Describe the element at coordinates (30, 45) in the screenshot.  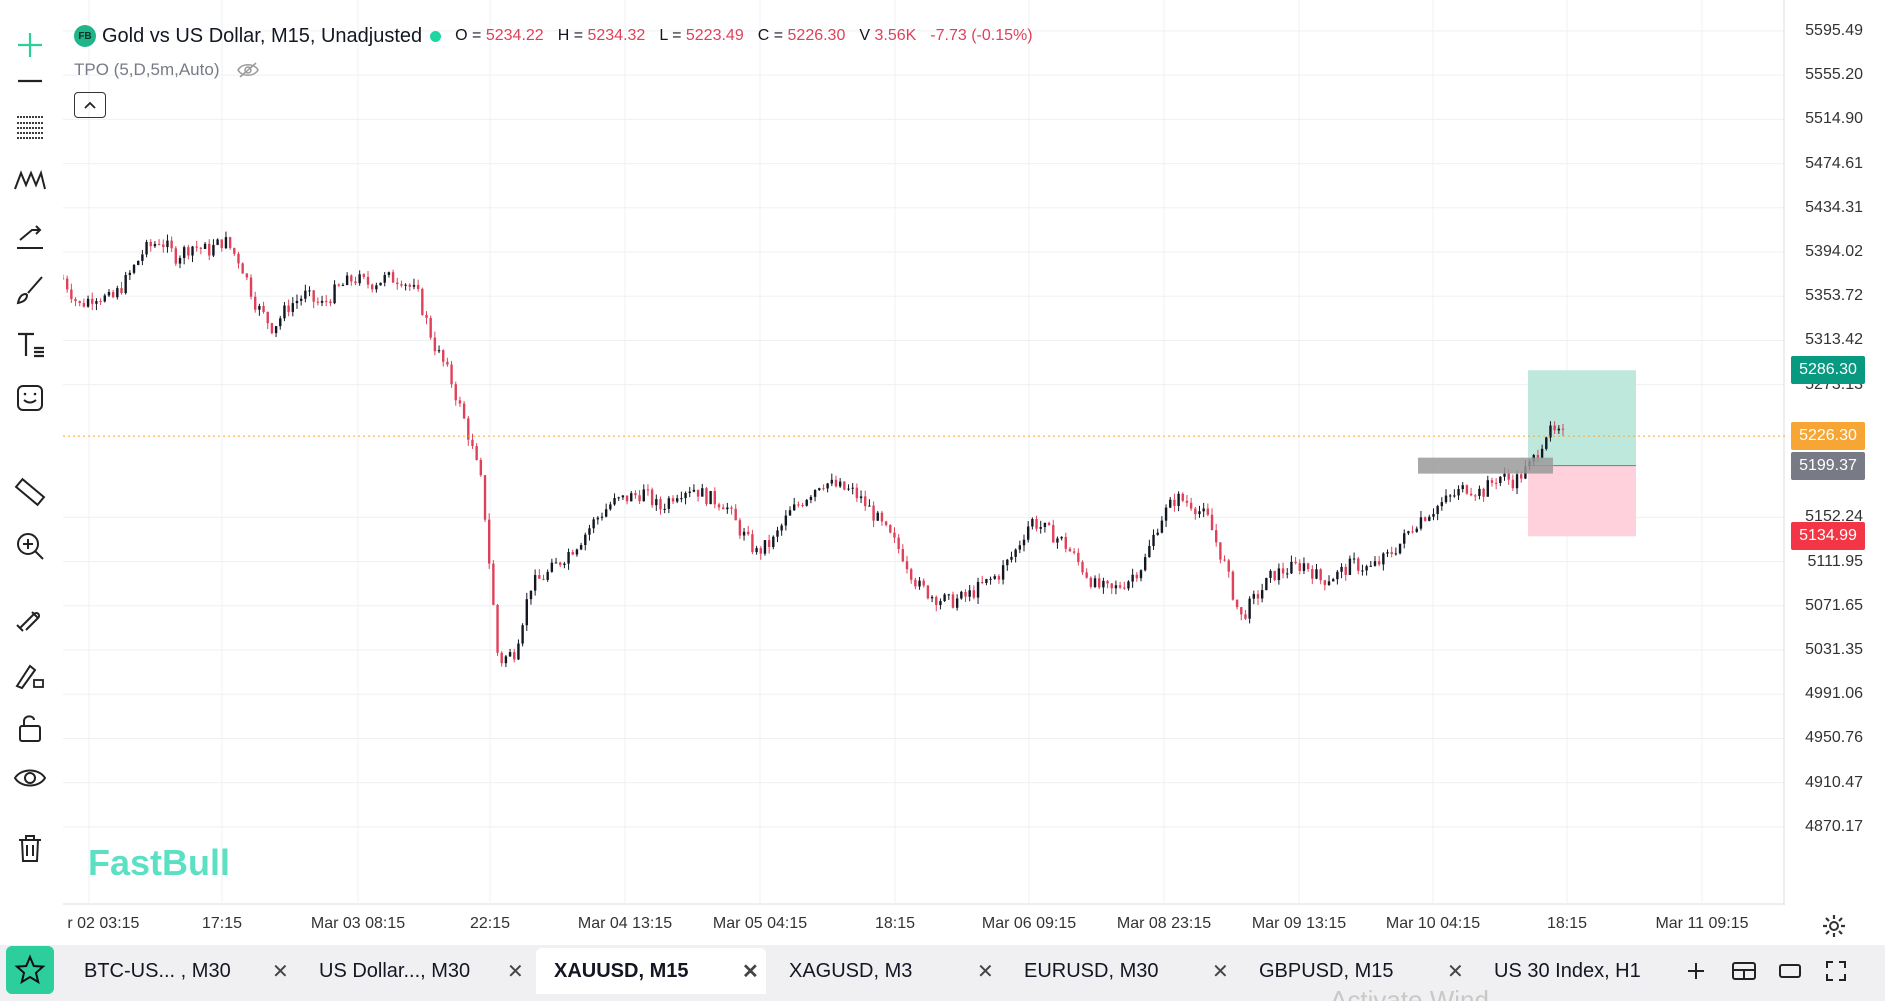
I see `crosshair-icon` at that location.